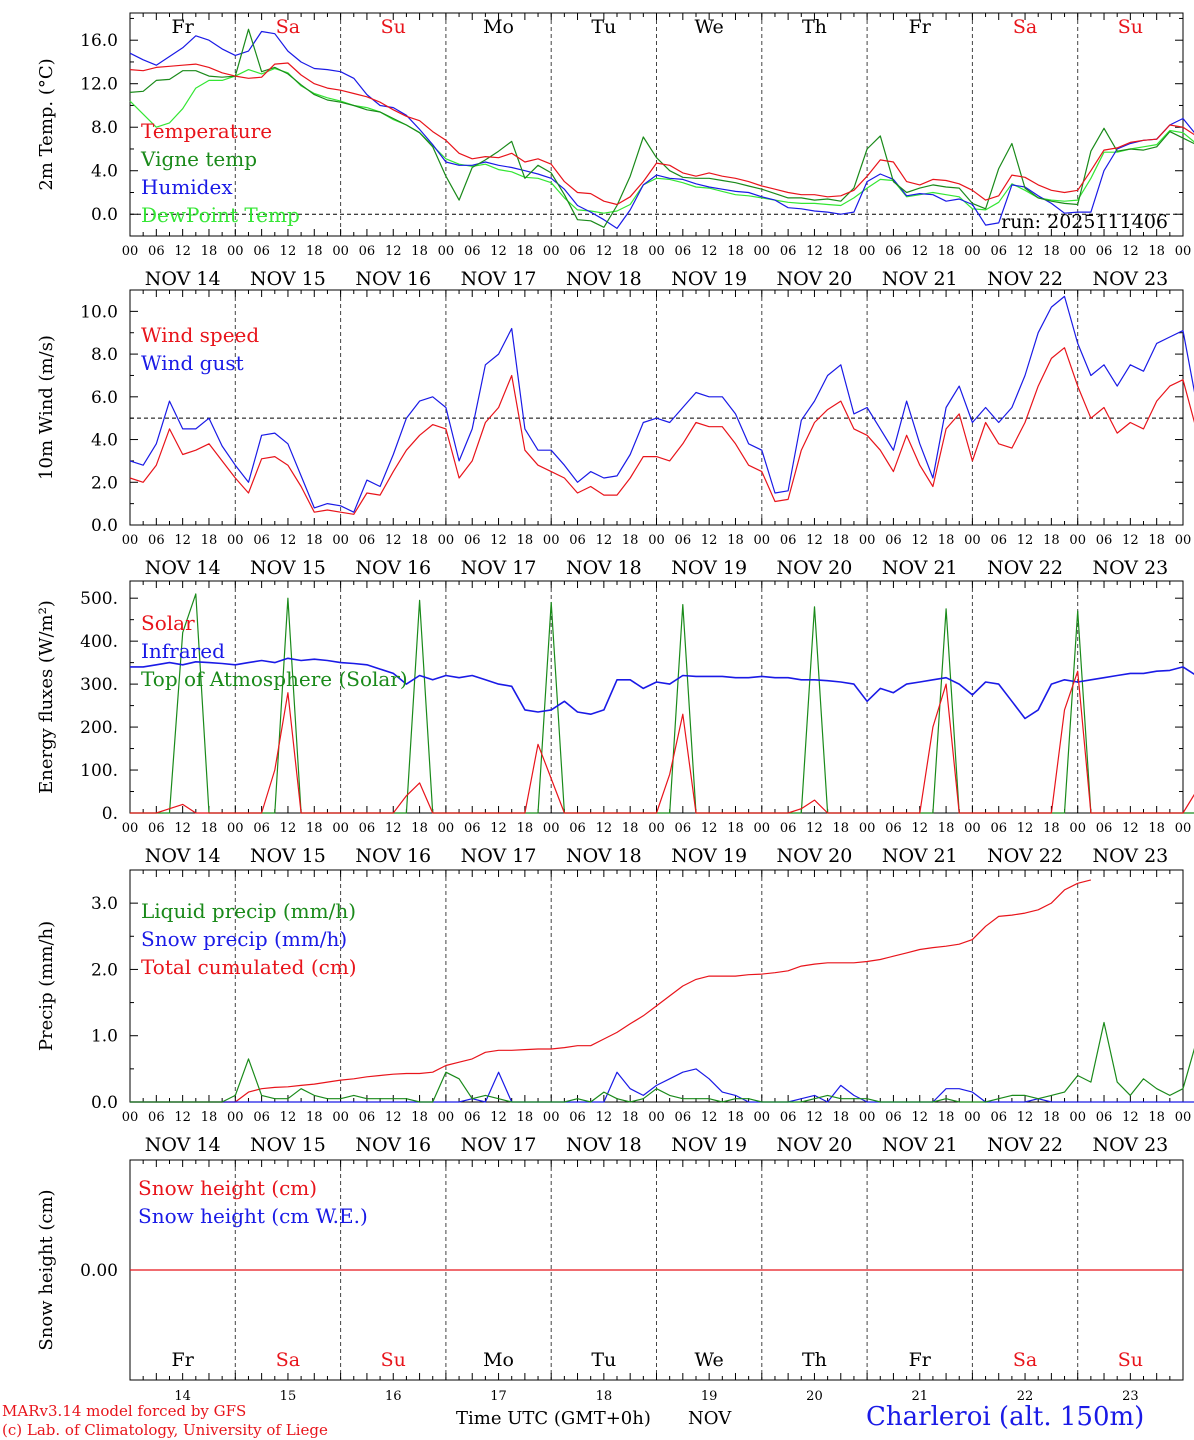 The width and height of the screenshot is (1194, 1440). I want to click on time-axis-label: Time UTC (GMT+0h), so click(553, 1418).